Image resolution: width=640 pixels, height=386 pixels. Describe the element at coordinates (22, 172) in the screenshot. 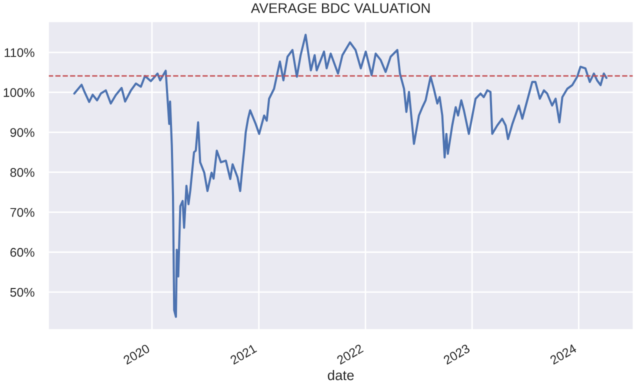

I see `y-tick-label: 80%` at that location.